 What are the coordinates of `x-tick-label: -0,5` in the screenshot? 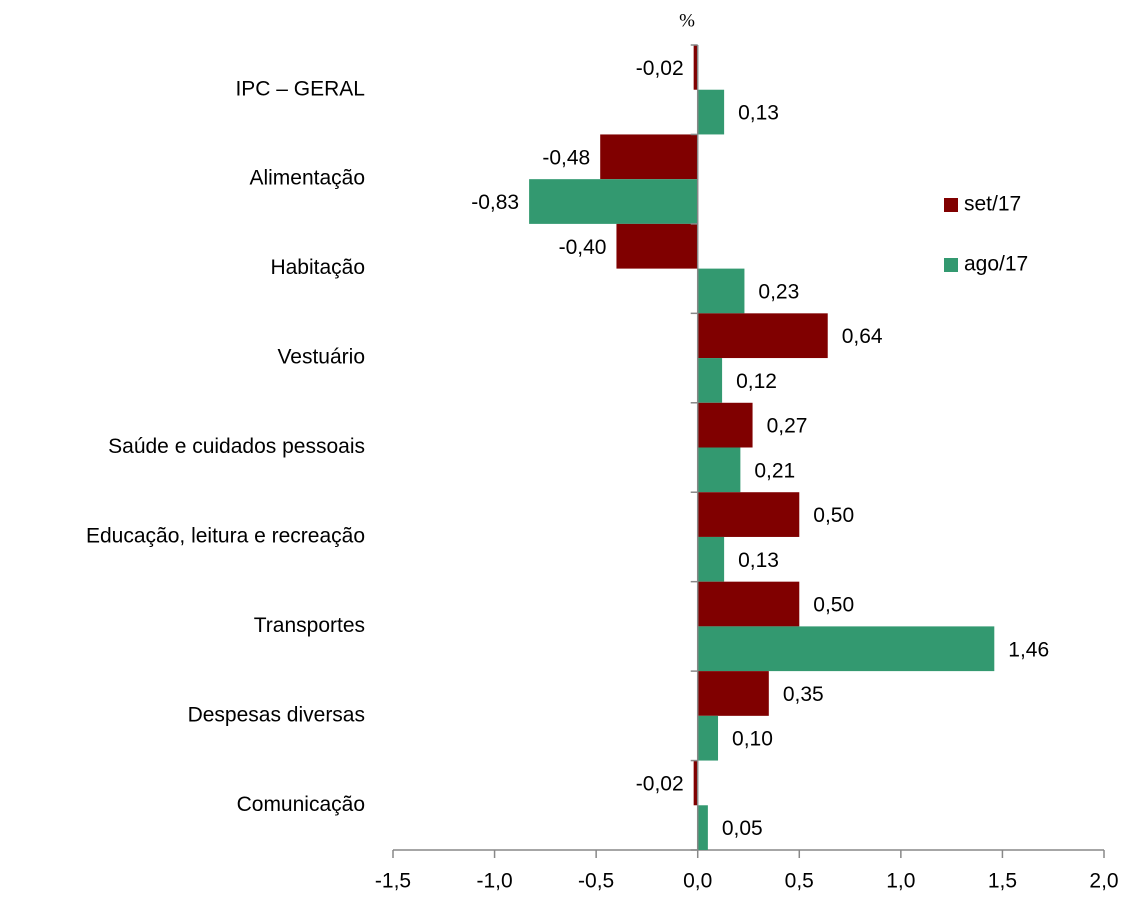 It's located at (596, 881).